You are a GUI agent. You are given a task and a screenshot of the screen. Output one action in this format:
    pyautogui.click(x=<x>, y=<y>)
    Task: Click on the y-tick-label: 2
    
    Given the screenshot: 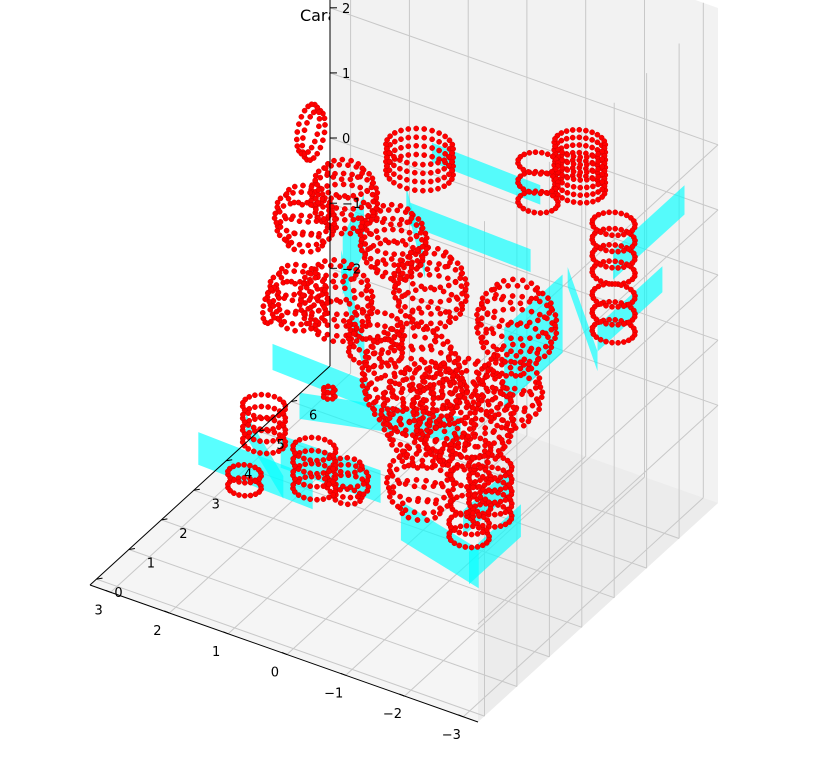 What is the action you would take?
    pyautogui.click(x=183, y=534)
    